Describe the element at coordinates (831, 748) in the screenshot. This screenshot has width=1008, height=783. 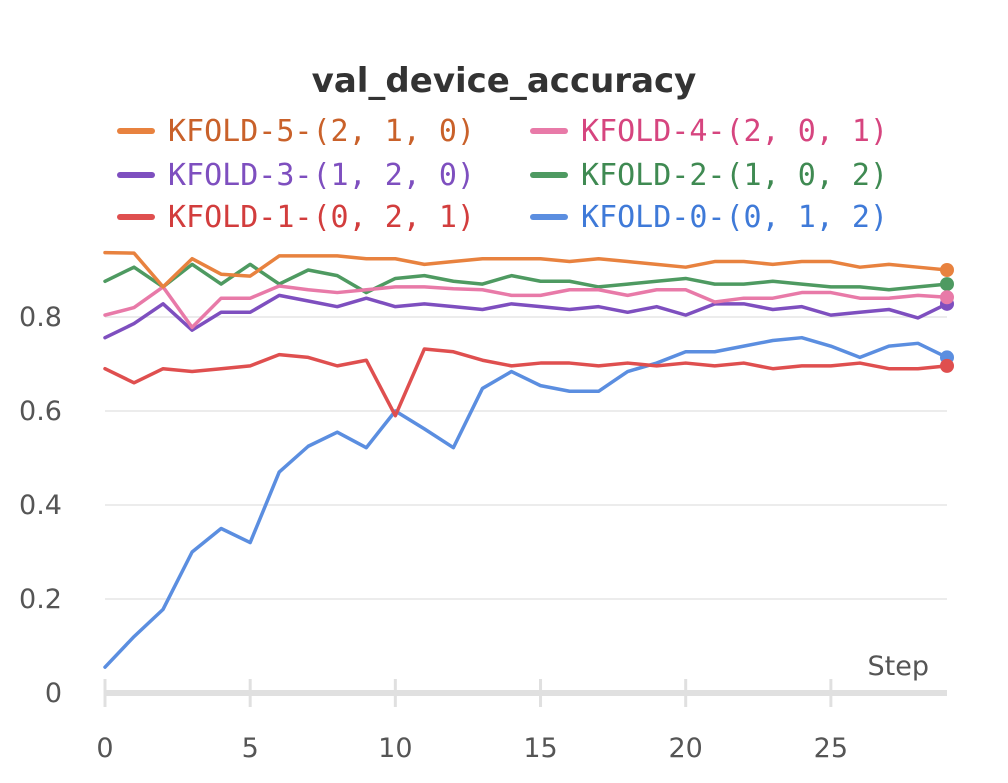
I see `x-tick-label: 25` at that location.